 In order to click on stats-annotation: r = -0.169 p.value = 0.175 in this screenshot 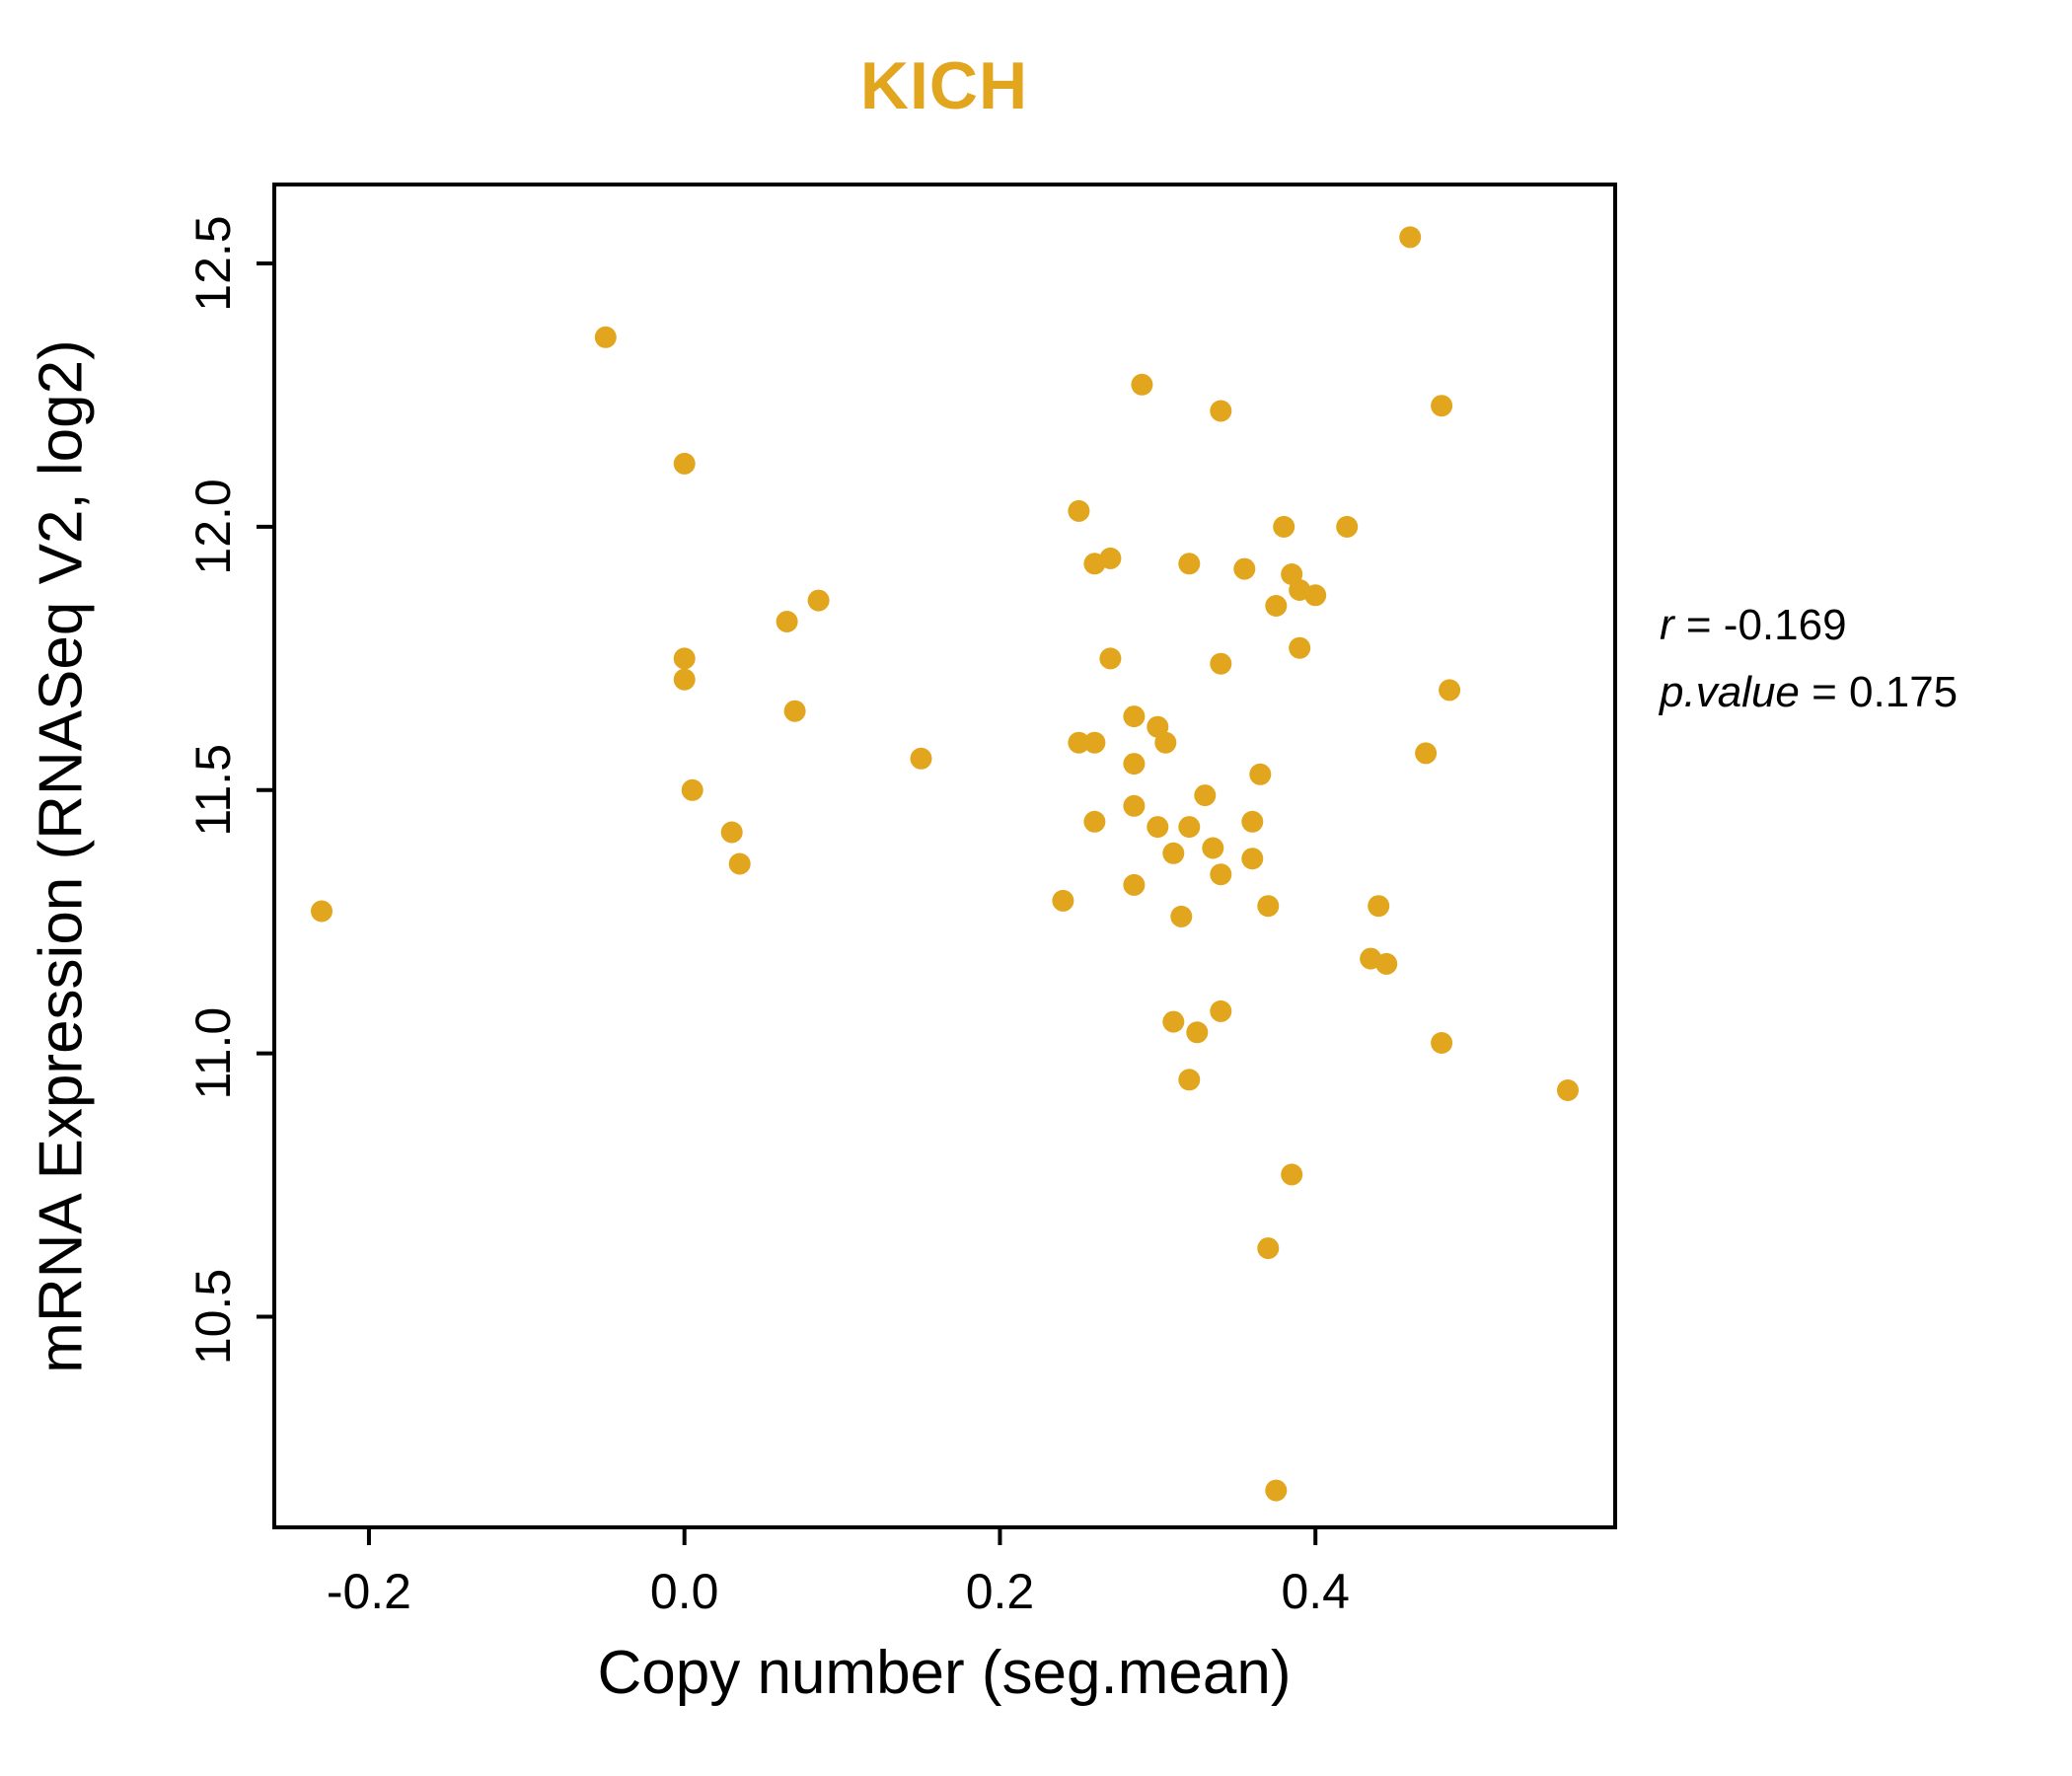, I will do `click(1809, 659)`.